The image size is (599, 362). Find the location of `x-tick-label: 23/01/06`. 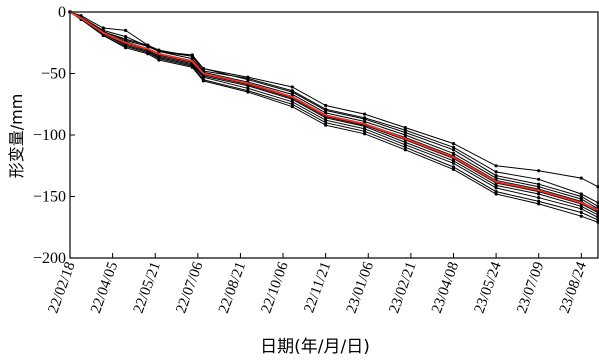

x-tick-label: 23/01/06 is located at coordinates (360, 287).